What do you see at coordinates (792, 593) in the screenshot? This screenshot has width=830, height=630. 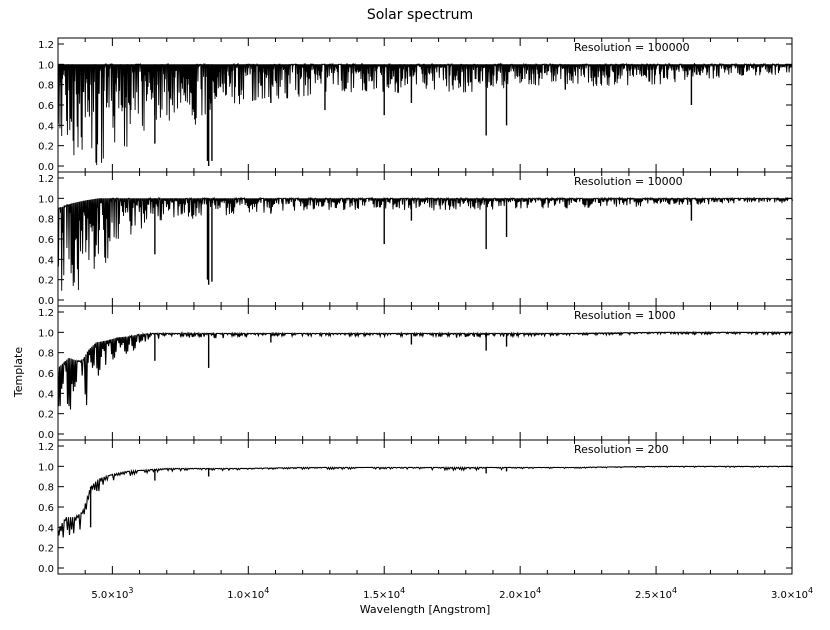 I see `x-tick-label-5: 3.0×10⁴` at bounding box center [792, 593].